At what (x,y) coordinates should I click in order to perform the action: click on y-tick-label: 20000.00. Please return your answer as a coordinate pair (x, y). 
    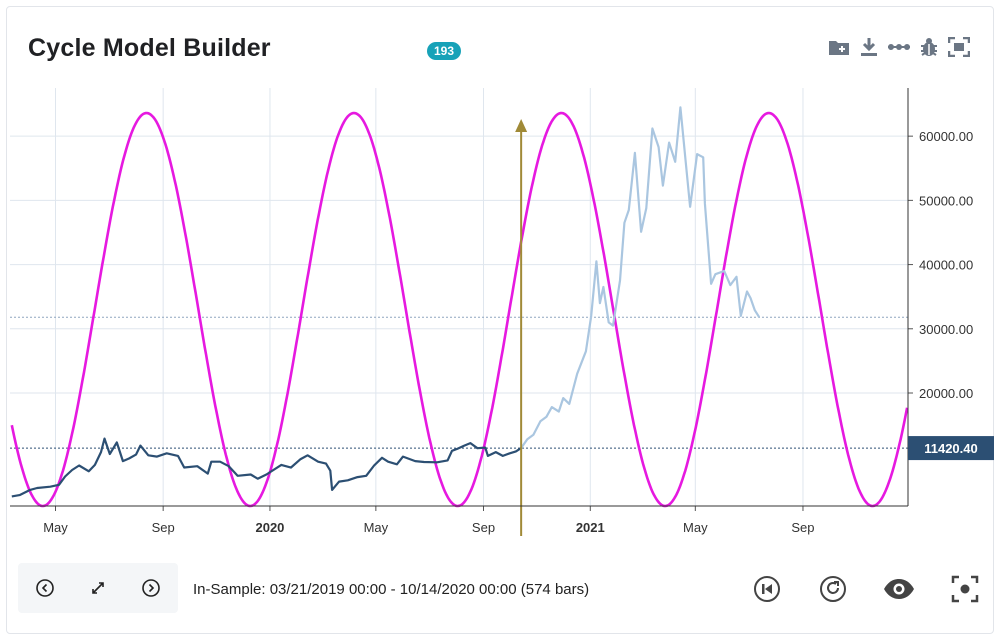
    Looking at the image, I should click on (946, 393).